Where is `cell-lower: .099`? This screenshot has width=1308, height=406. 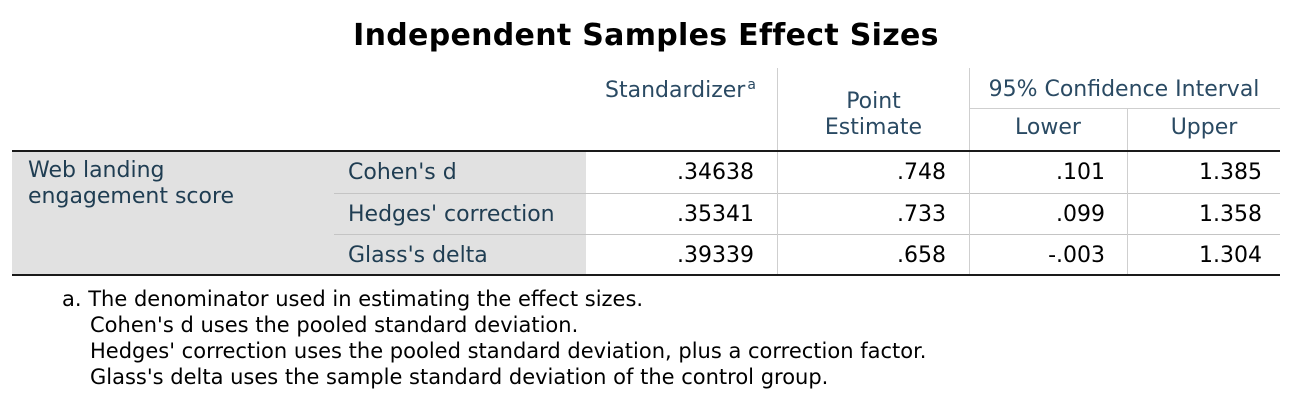 cell-lower: .099 is located at coordinates (1080, 214).